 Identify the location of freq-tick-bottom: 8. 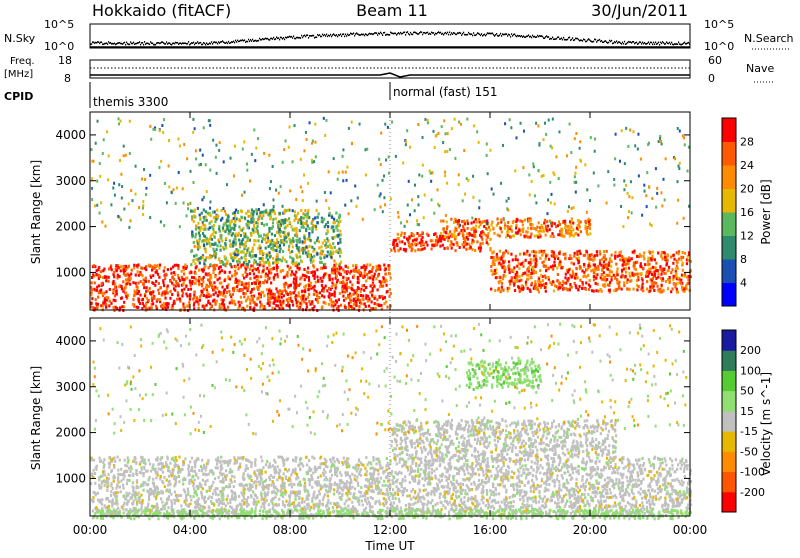
(67, 78).